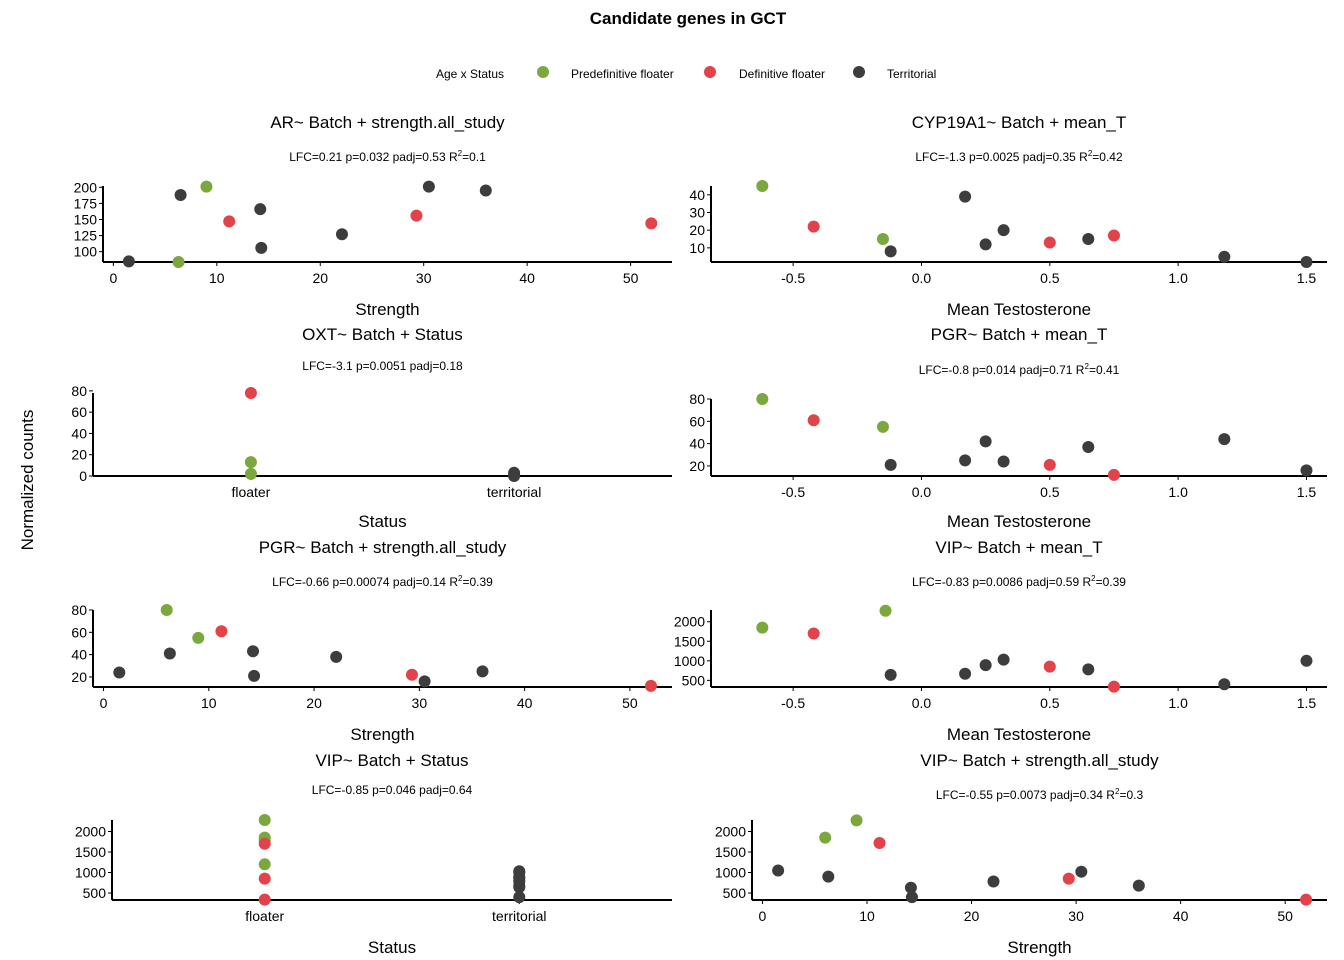  Describe the element at coordinates (1019, 334) in the screenshot. I see `chart-4-title: PGR~ Batch + mean_T` at that location.